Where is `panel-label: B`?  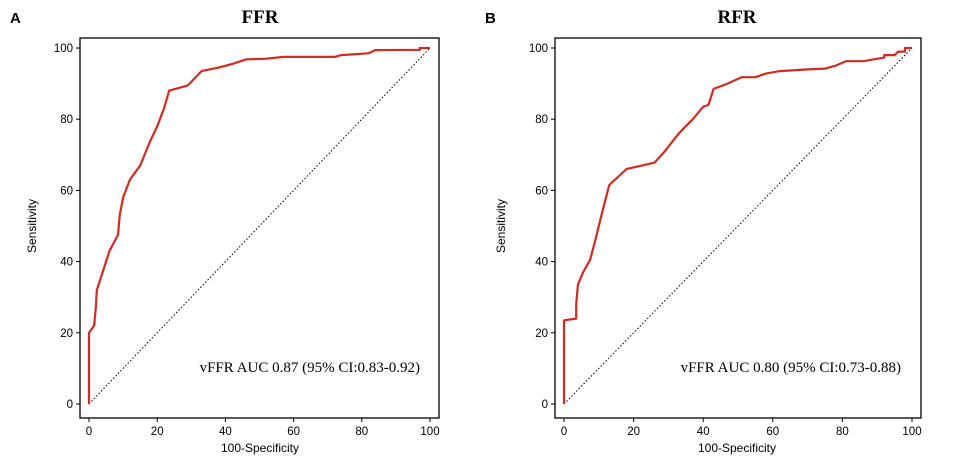
panel-label: B is located at coordinates (490, 18).